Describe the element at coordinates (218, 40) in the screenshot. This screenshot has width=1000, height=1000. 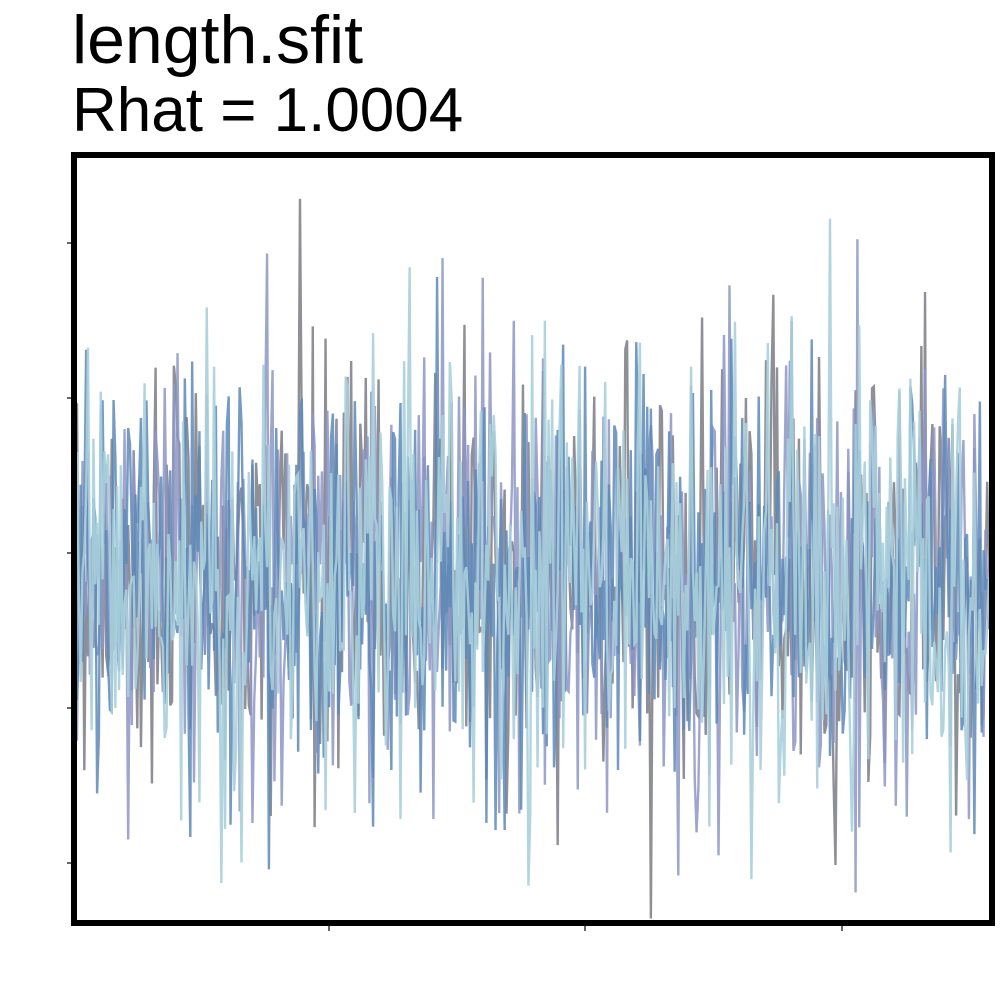
I see `chart-title: length.sfit` at that location.